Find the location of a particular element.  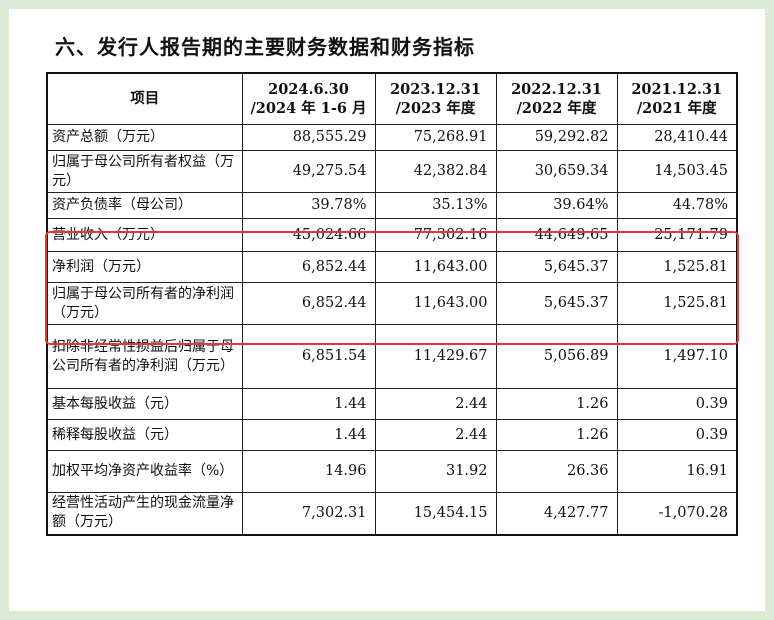

cell-value: 45,024.66 is located at coordinates (308, 235).